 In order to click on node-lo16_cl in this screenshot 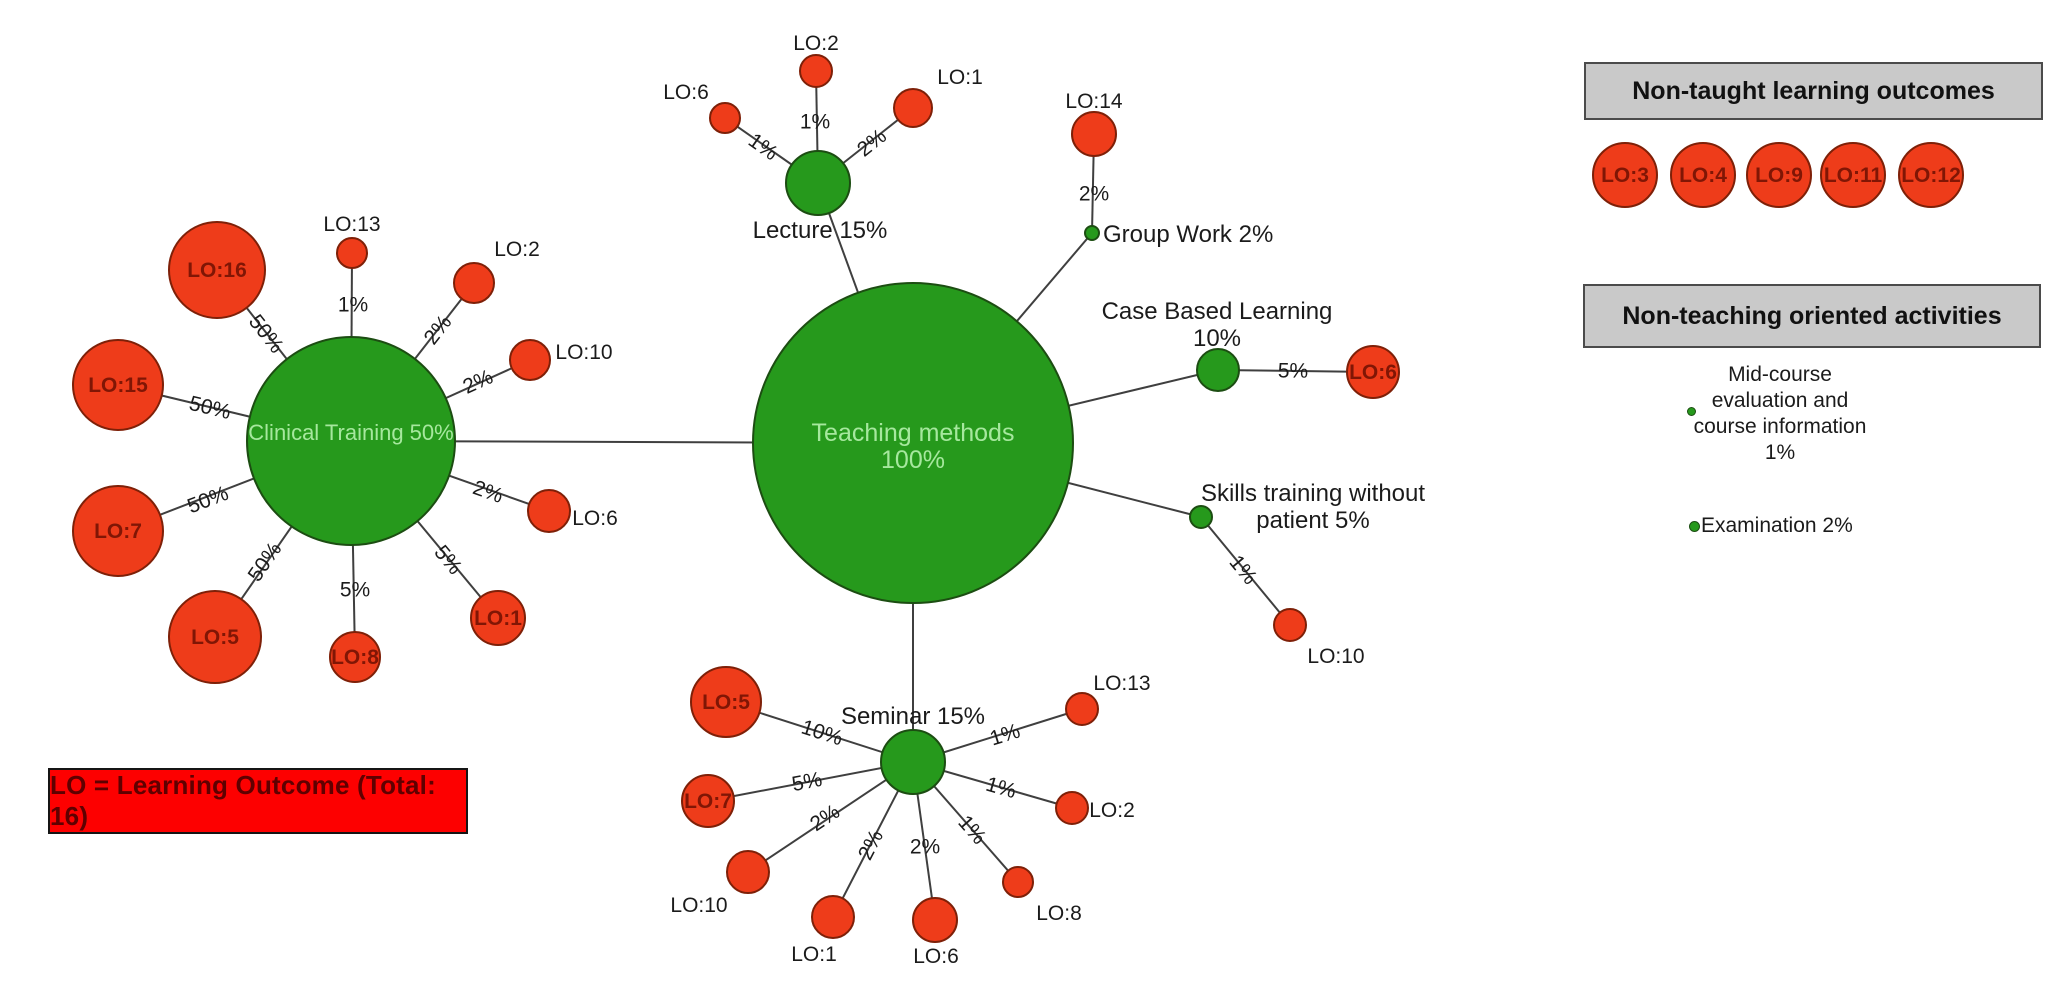, I will do `click(217, 270)`.